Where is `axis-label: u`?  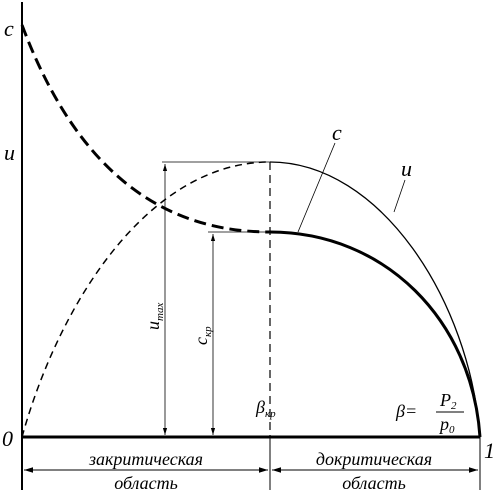 axis-label: u is located at coordinates (9, 152).